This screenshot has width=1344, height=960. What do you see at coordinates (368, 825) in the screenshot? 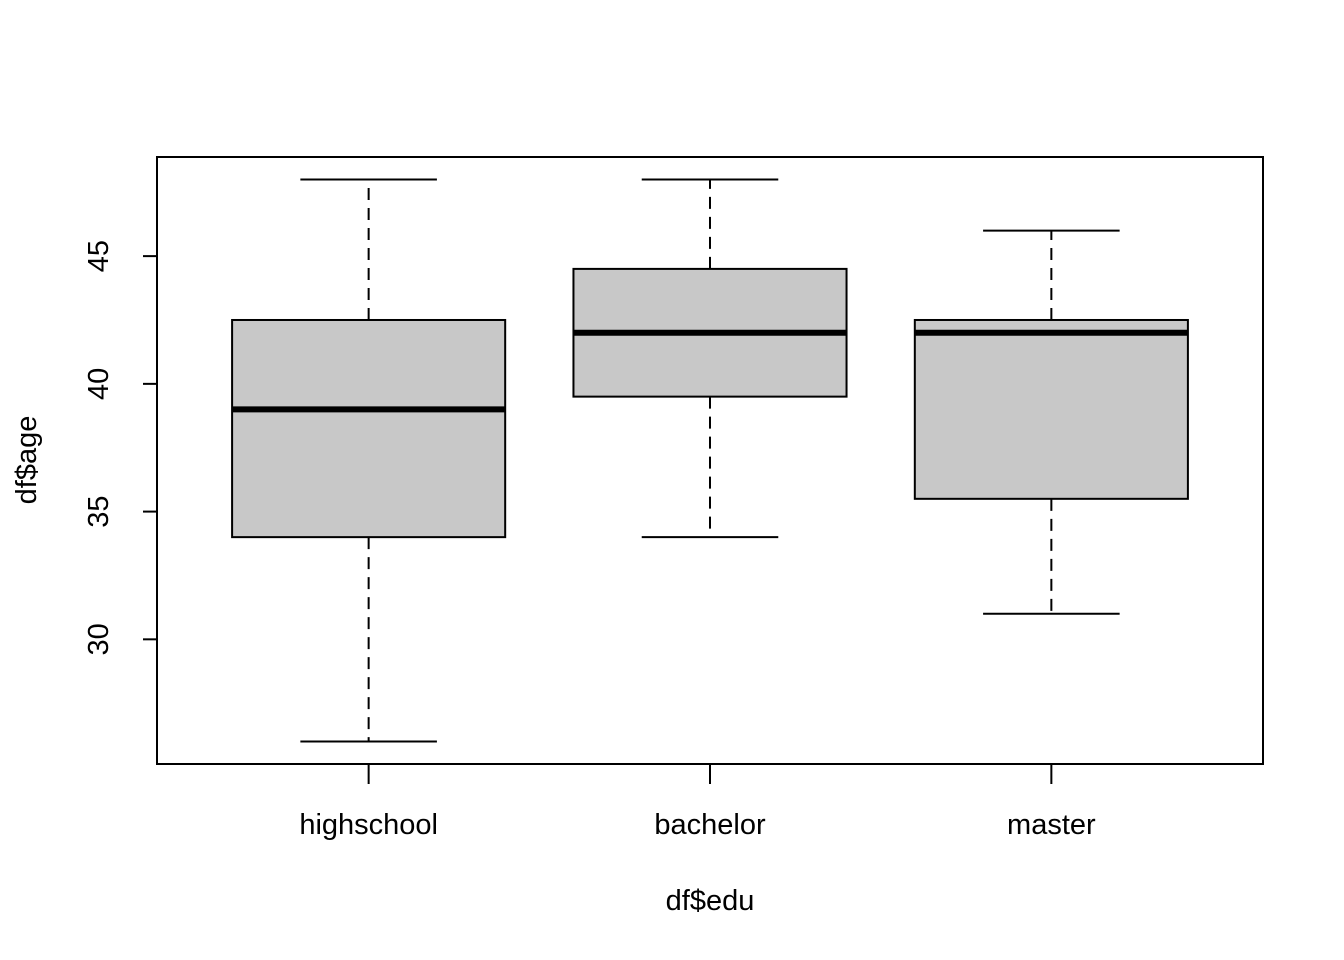
I see `x-tick-label: highschool` at bounding box center [368, 825].